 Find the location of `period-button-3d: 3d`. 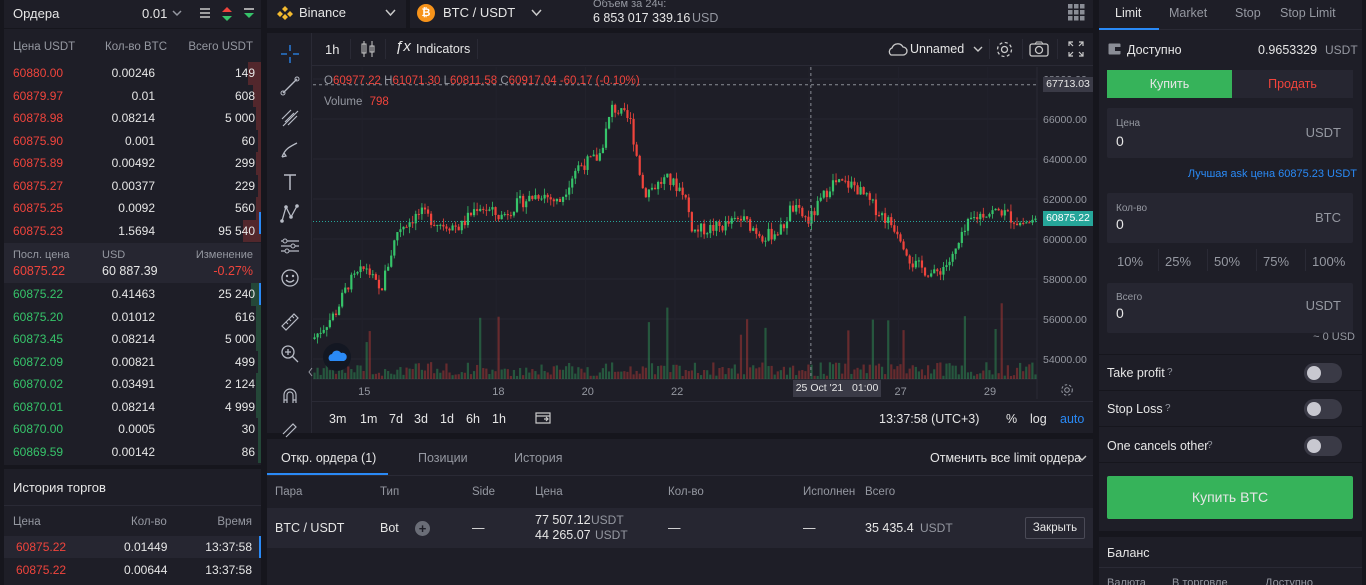

period-button-3d: 3d is located at coordinates (421, 419).